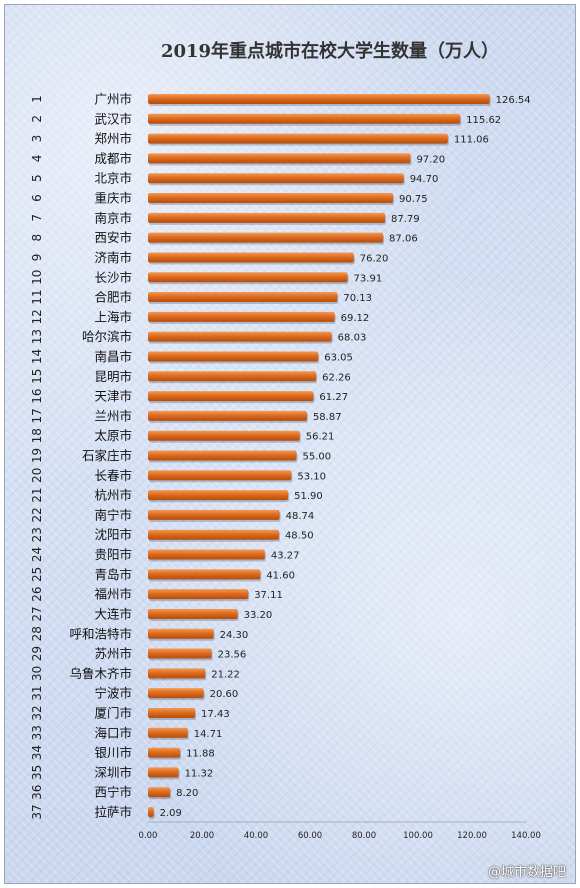 This screenshot has width=580, height=888. Describe the element at coordinates (37, 732) in the screenshot. I see `rank-label: 33` at that location.